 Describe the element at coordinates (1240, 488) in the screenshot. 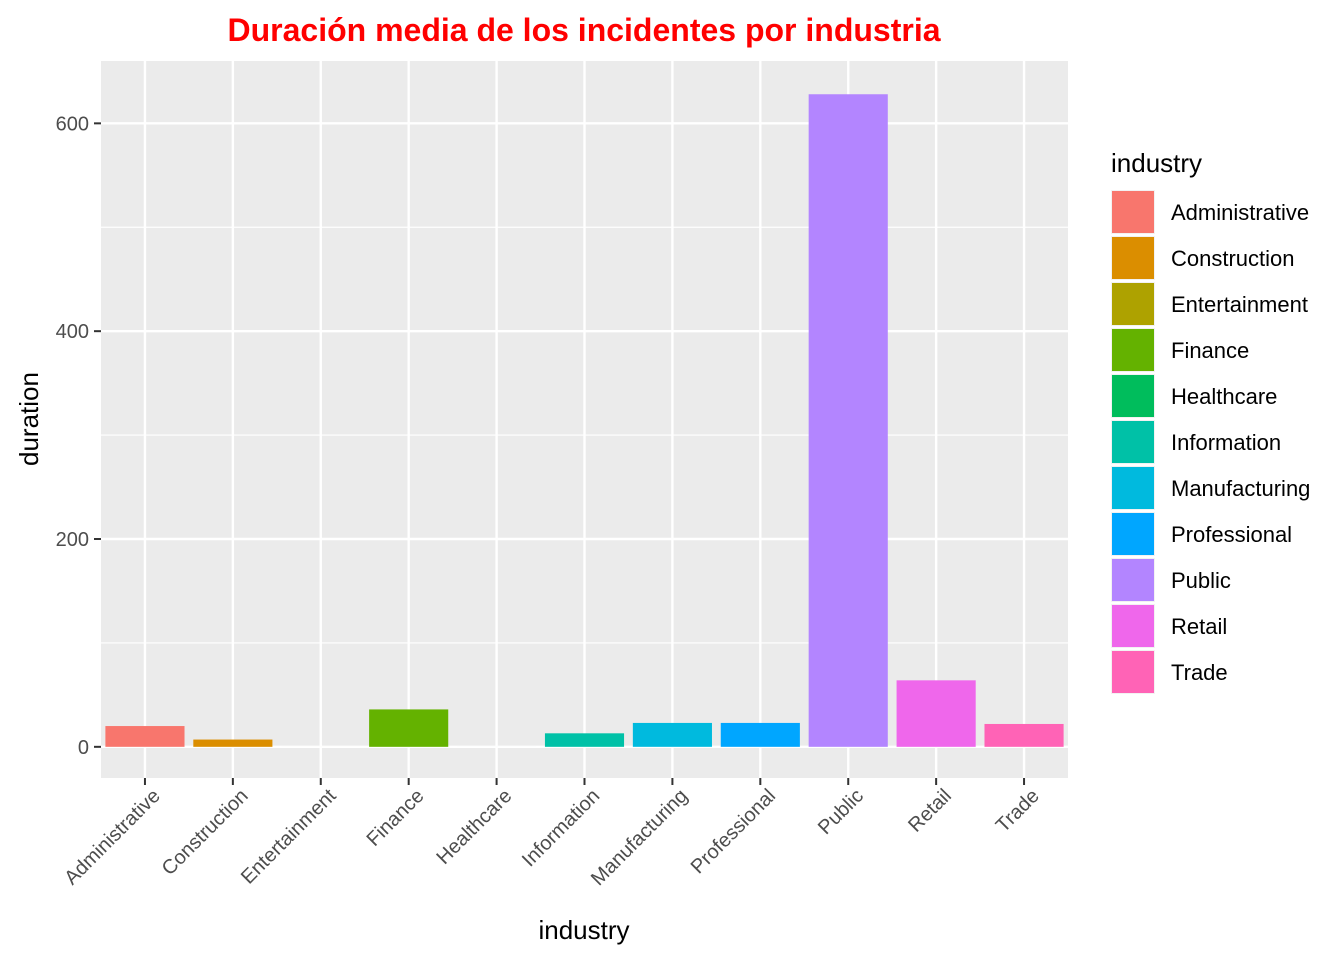

I see `legend-label: Manufacturing` at that location.